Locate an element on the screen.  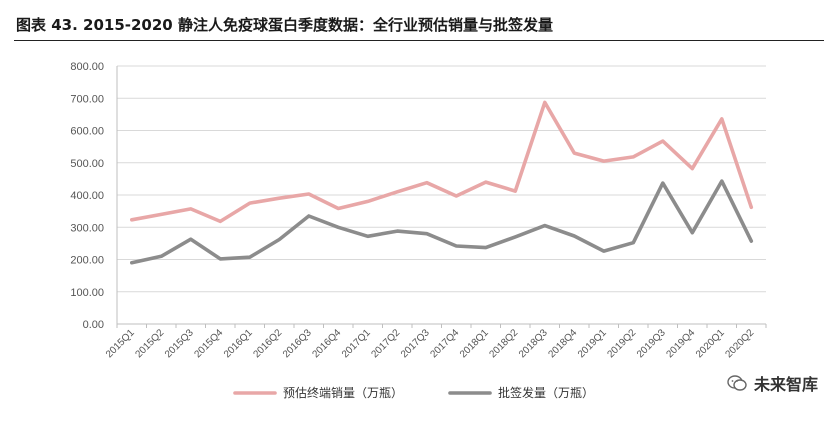
watermark: 未来智库 is located at coordinates (772, 383).